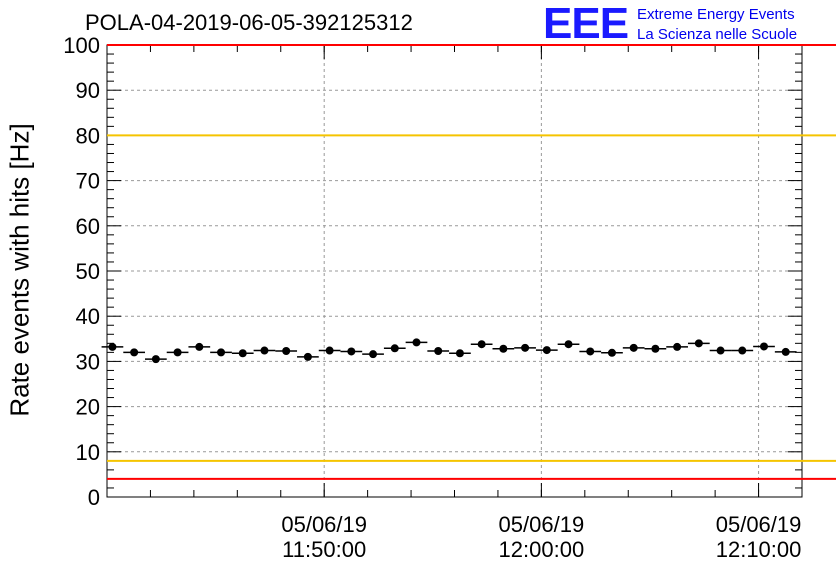  What do you see at coordinates (88, 135) in the screenshot?
I see `y-tick-label: 80` at bounding box center [88, 135].